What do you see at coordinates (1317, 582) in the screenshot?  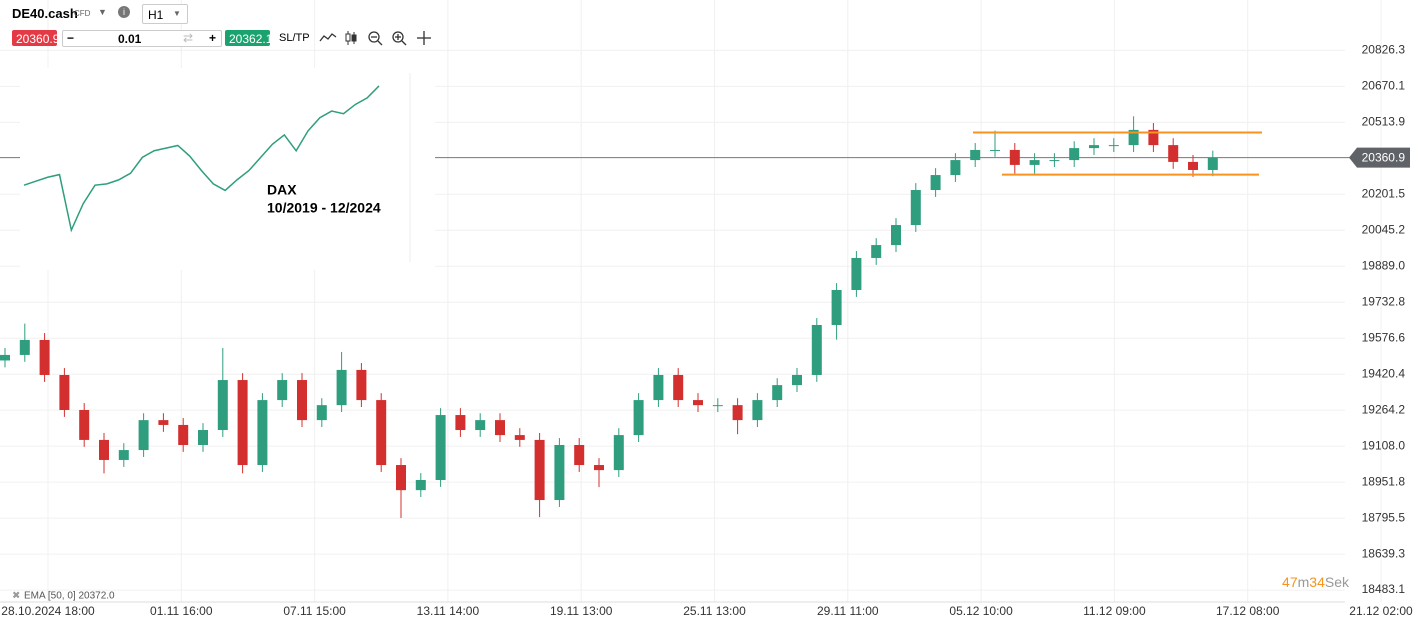 I see `timer-part: 34` at bounding box center [1317, 582].